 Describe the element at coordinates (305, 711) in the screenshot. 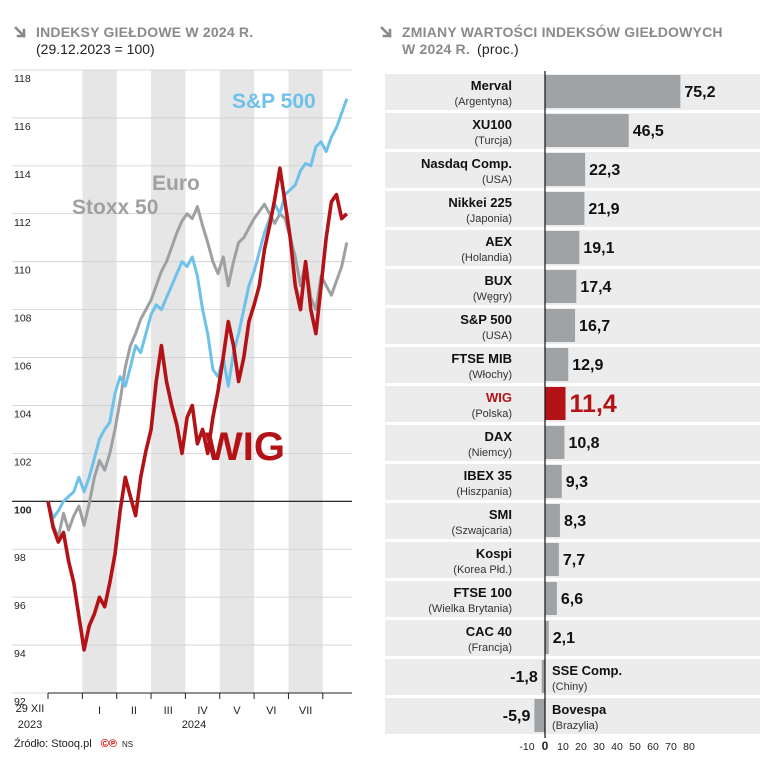

I see `month-label: VII` at that location.